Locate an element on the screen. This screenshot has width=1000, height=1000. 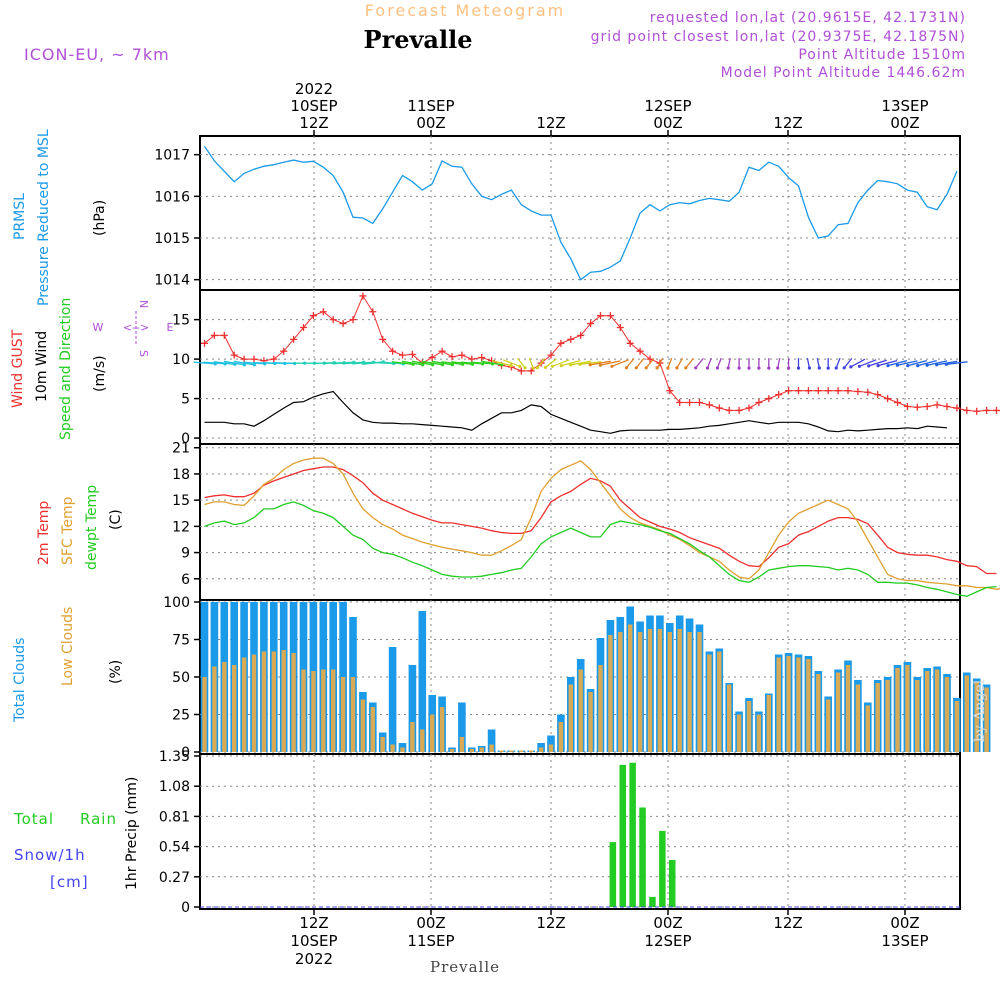
top-time-label: 13SEP is located at coordinates (904, 106).